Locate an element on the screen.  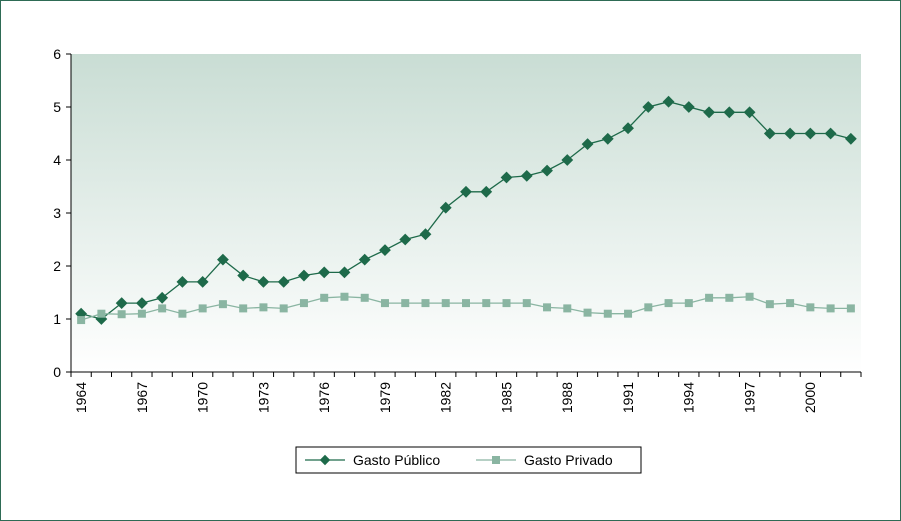
y-tick-label: 4 is located at coordinates (57, 160).